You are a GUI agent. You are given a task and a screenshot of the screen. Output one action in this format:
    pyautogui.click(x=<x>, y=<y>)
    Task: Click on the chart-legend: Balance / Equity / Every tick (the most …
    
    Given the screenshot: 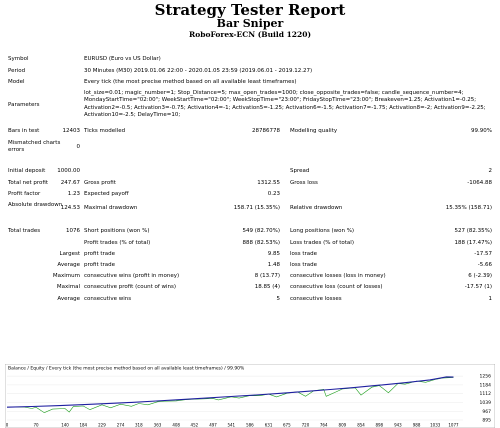 What is the action you would take?
    pyautogui.click(x=126, y=369)
    